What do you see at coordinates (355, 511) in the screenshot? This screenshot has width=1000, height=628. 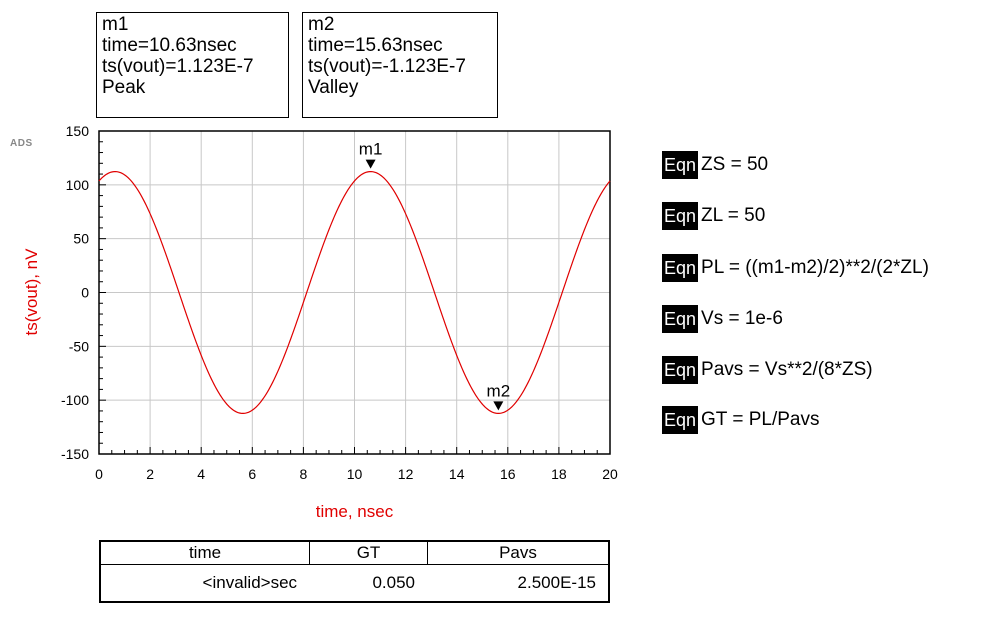 I see `x-axis-label: time, nsec` at bounding box center [355, 511].